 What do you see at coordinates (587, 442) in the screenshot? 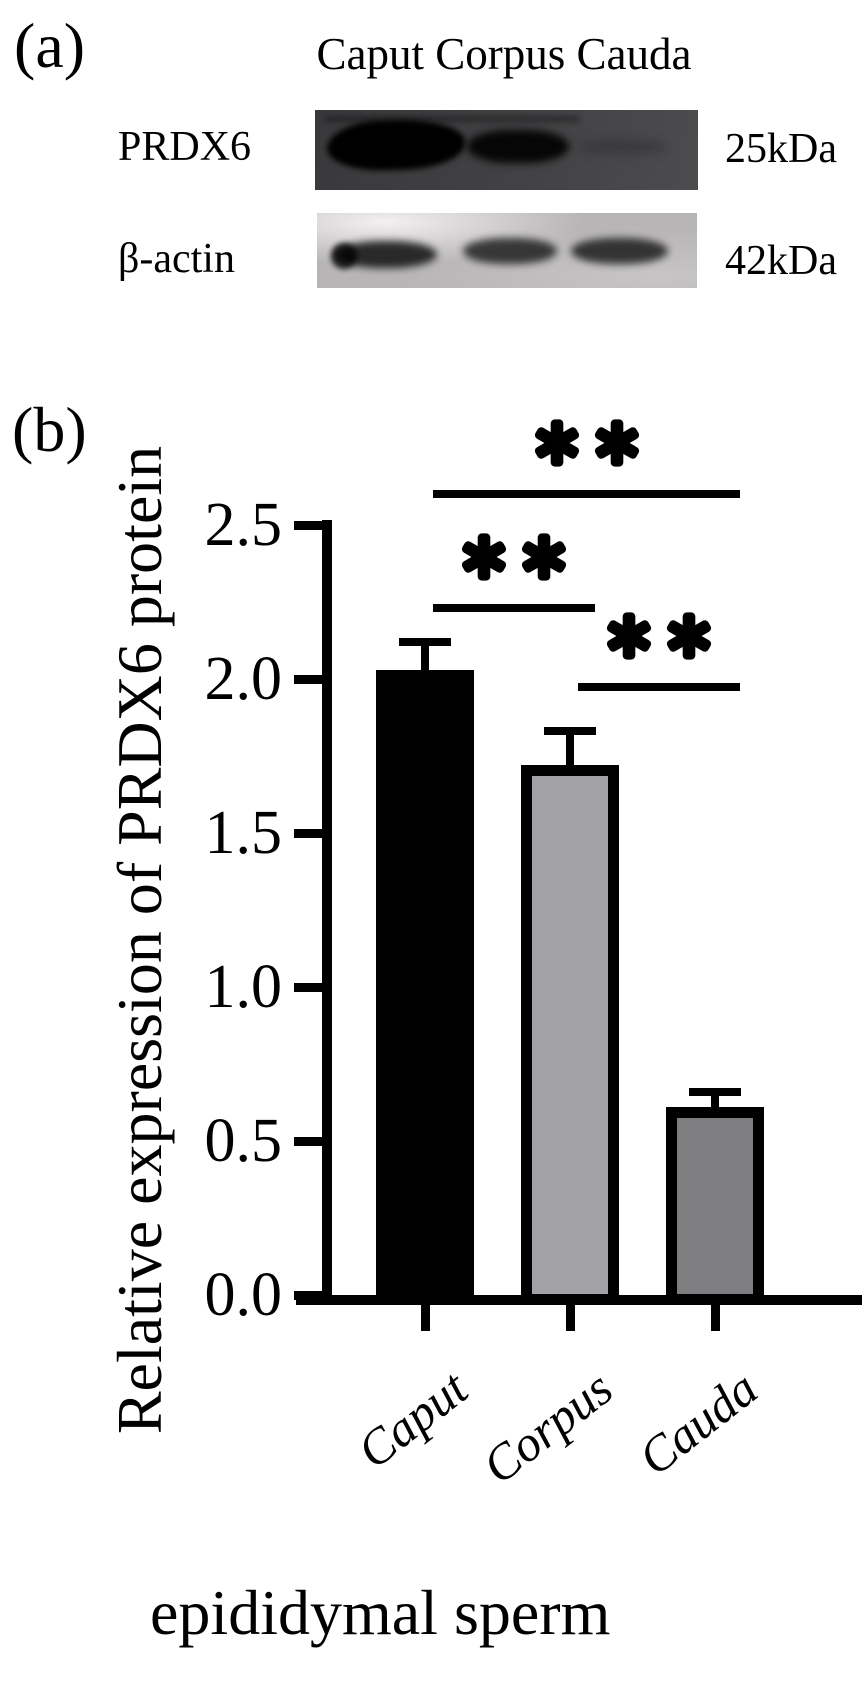
I see `sig-stars-caput-cauda` at bounding box center [587, 442].